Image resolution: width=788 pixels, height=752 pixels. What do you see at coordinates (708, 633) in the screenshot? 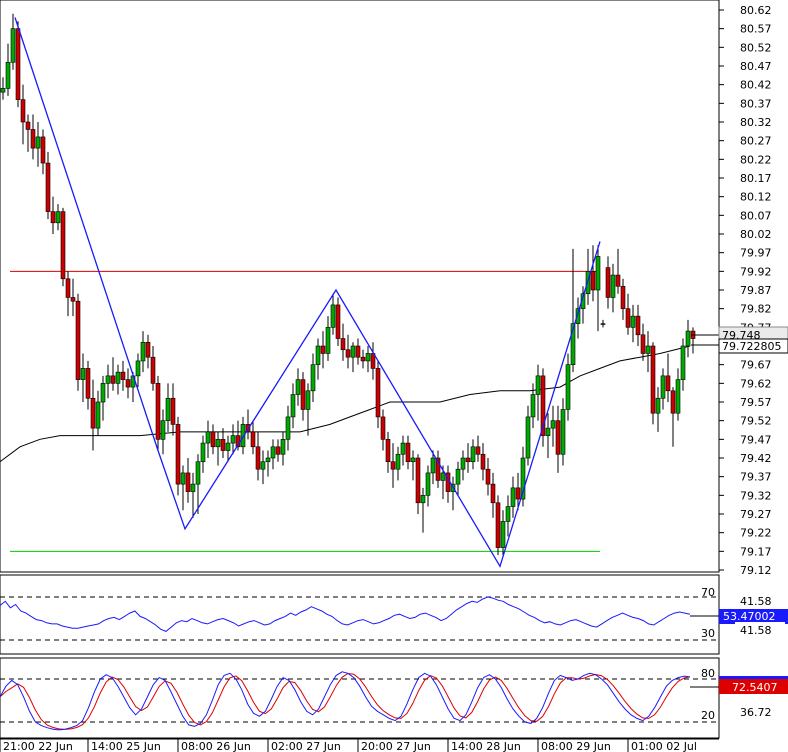
I see `rsi-level-30-label: 30` at bounding box center [708, 633].